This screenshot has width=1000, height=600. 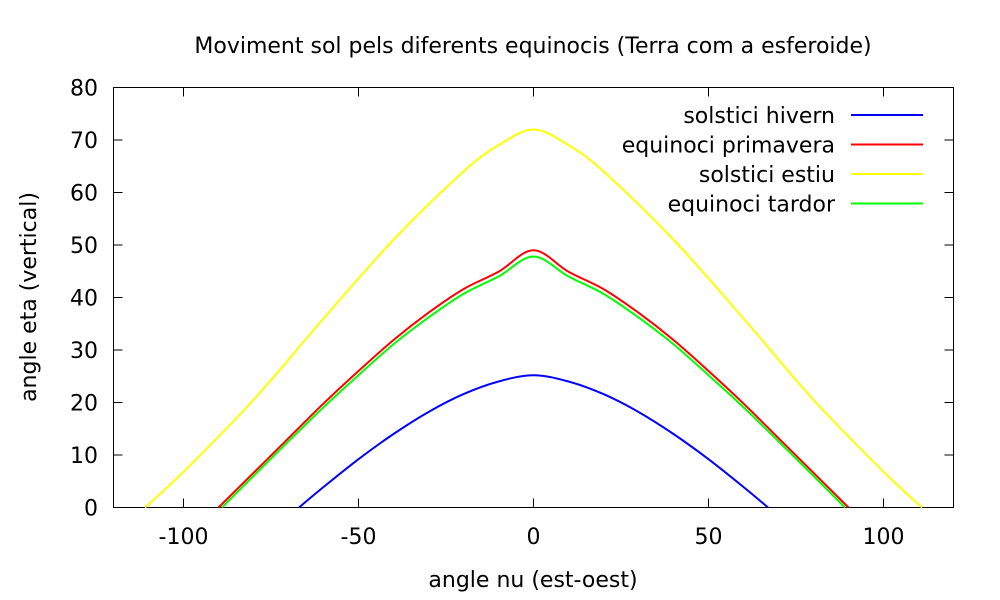 What do you see at coordinates (728, 146) in the screenshot?
I see `legend-label-2: equinoci primavera` at bounding box center [728, 146].